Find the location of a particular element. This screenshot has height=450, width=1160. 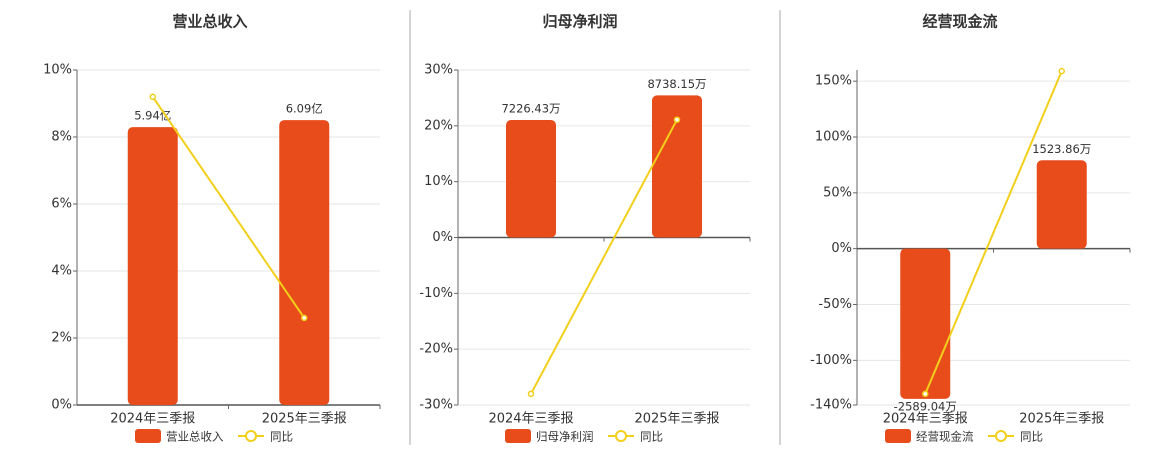

y-tick-label: -140% is located at coordinates (831, 405).